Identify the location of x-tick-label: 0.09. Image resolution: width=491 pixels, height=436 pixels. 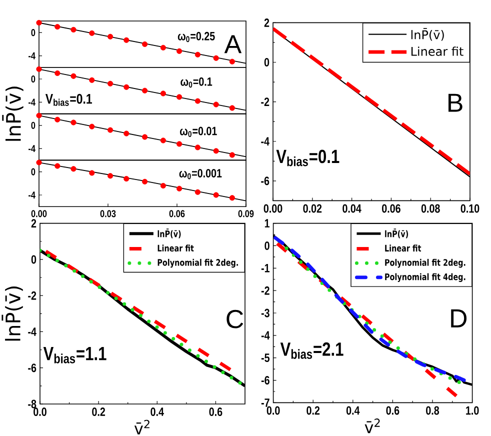
(246, 214).